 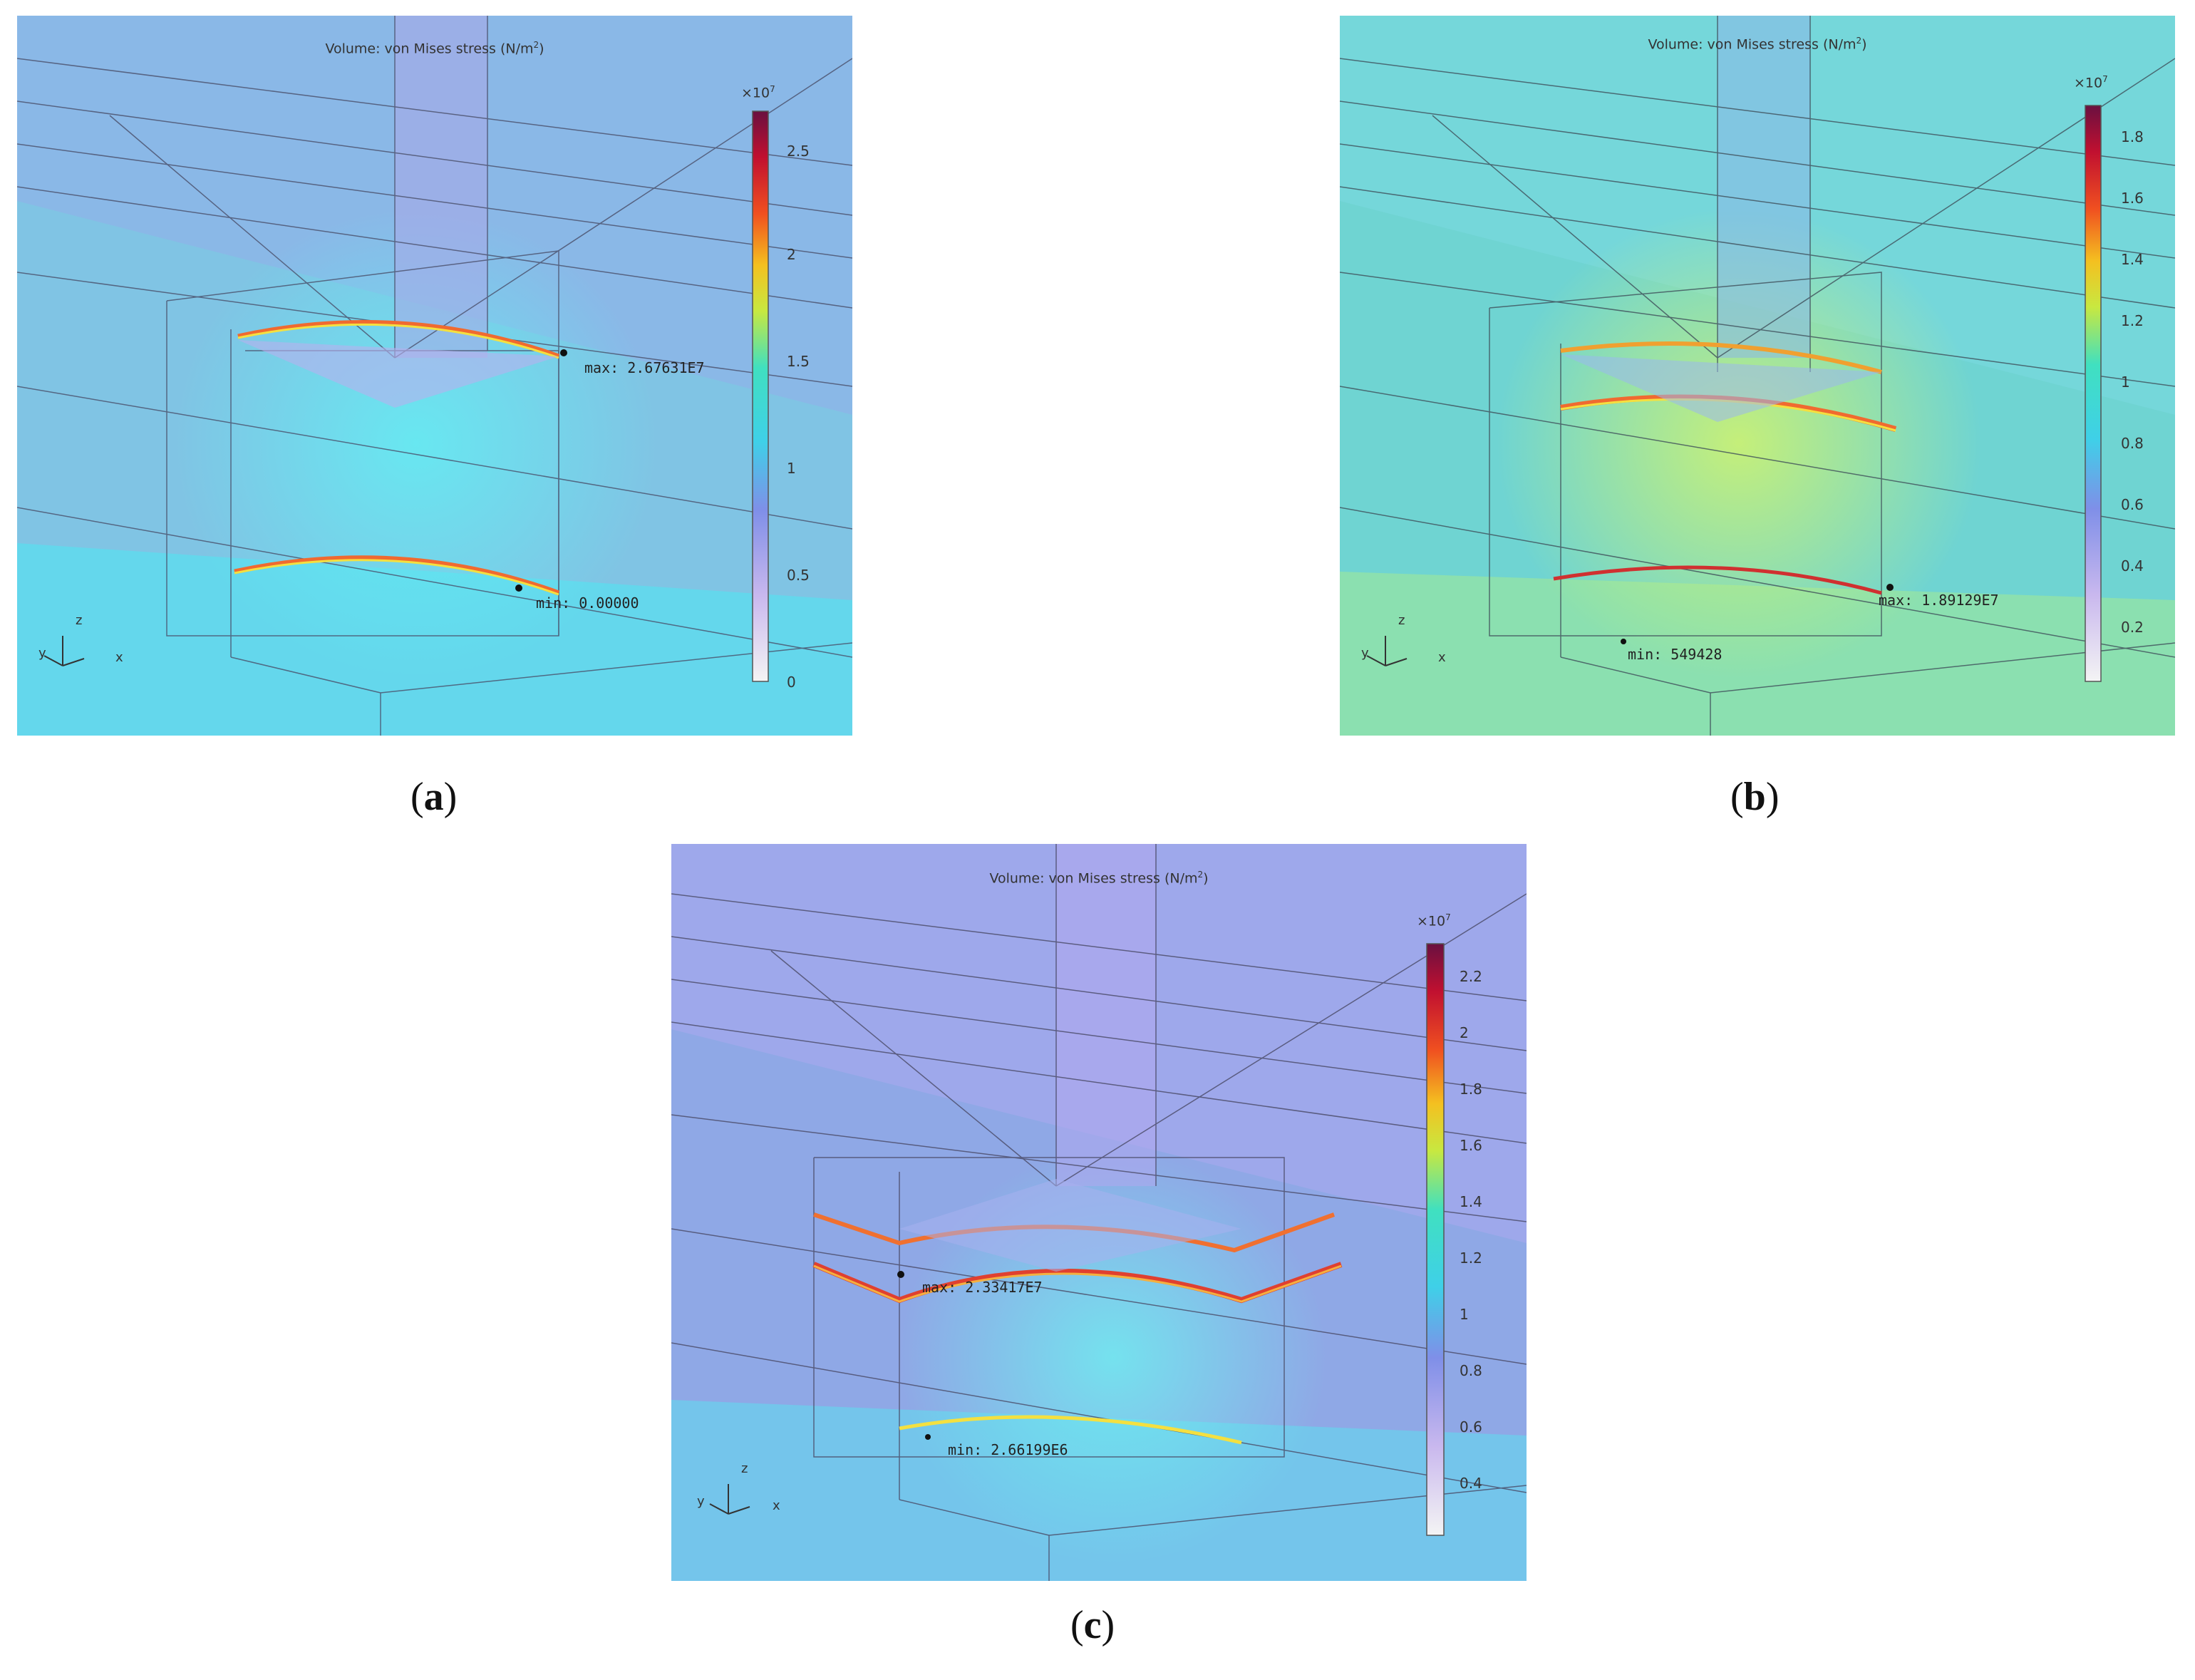 I want to click on colorbar-tick: 0.2, so click(x=2132, y=627).